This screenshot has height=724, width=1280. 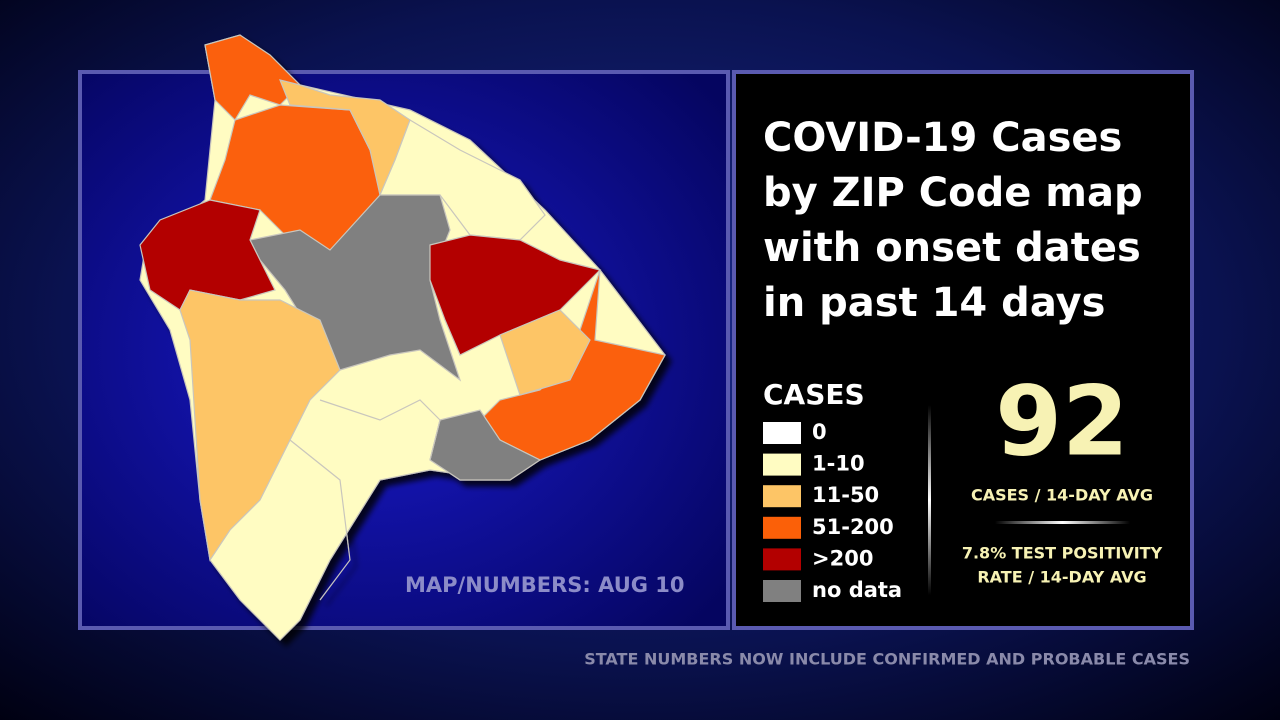 I want to click on positivity: 7.8% TEST POSITIVITY RATE / 14-DAY AVG, so click(x=1062, y=565).